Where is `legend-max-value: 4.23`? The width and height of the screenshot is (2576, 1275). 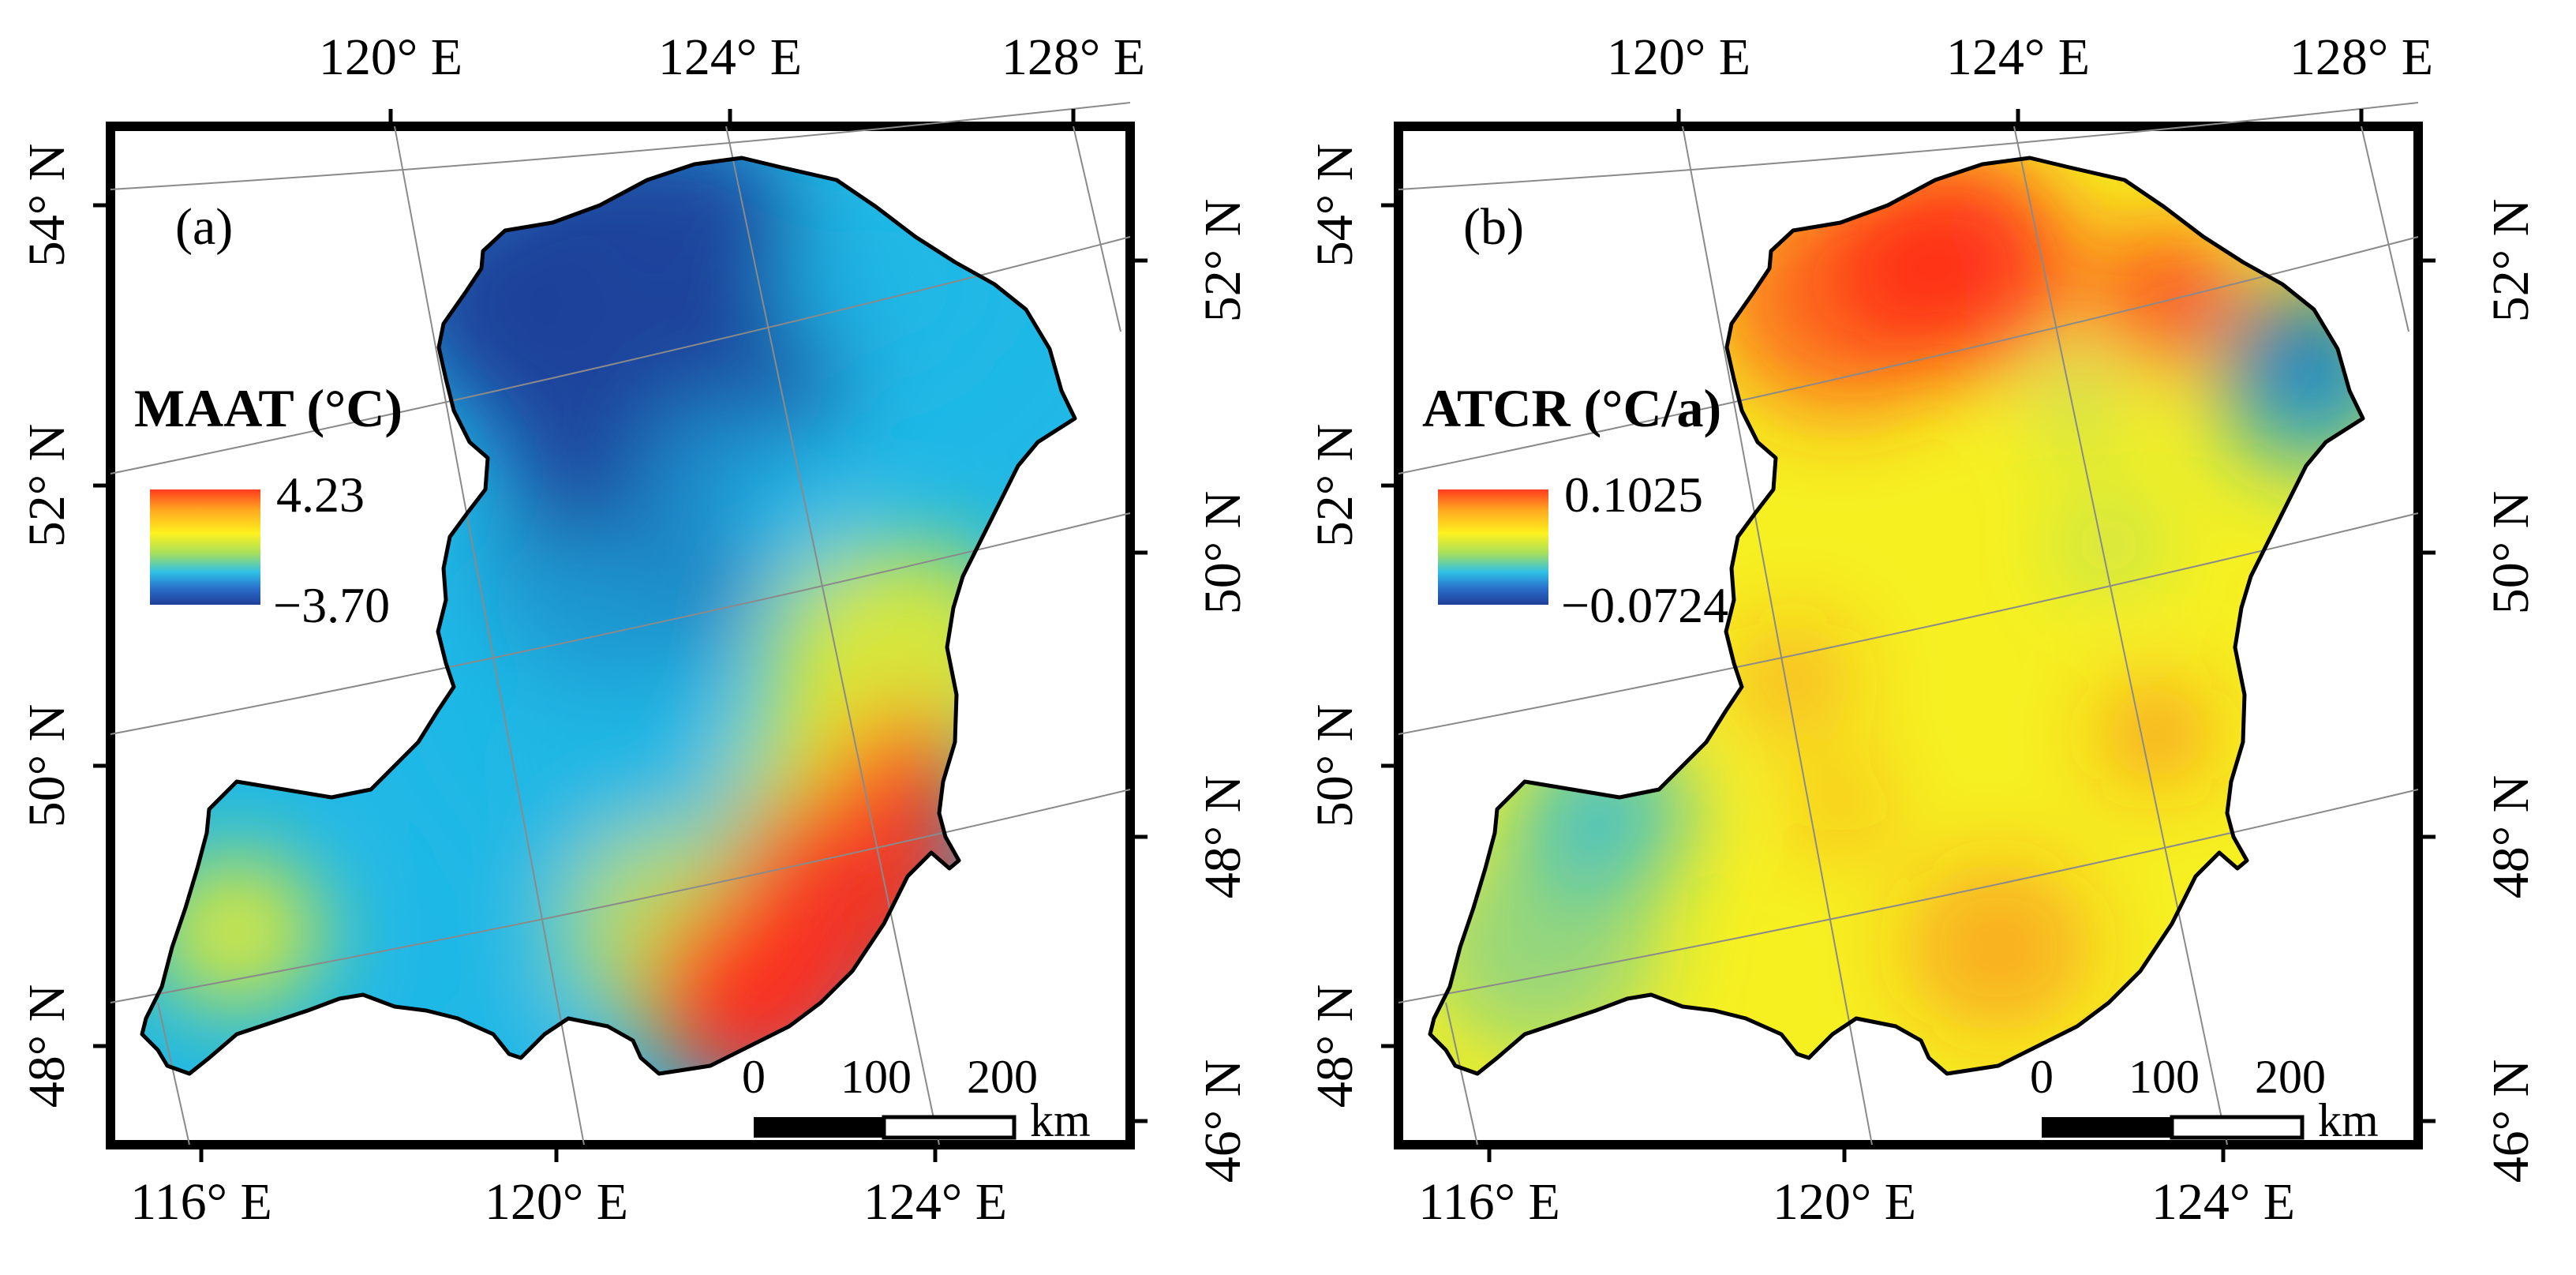
legend-max-value: 4.23 is located at coordinates (320, 495).